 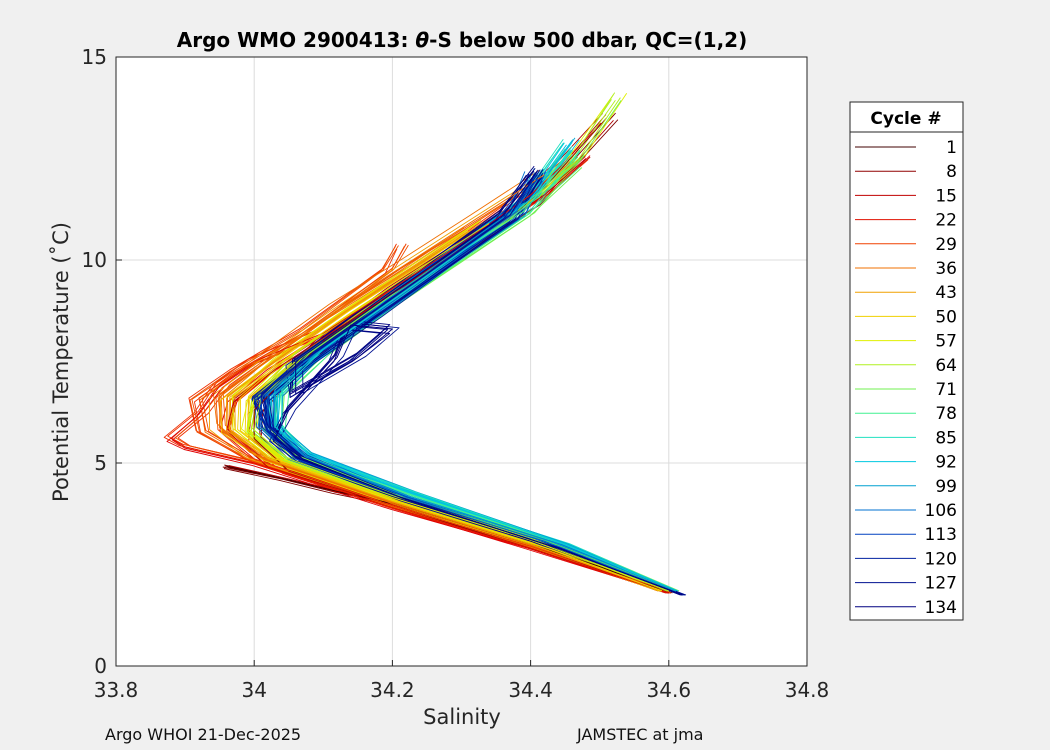 What do you see at coordinates (203, 734) in the screenshot?
I see `footer-left-credit: Argo WHOI 21-Dec-2025` at bounding box center [203, 734].